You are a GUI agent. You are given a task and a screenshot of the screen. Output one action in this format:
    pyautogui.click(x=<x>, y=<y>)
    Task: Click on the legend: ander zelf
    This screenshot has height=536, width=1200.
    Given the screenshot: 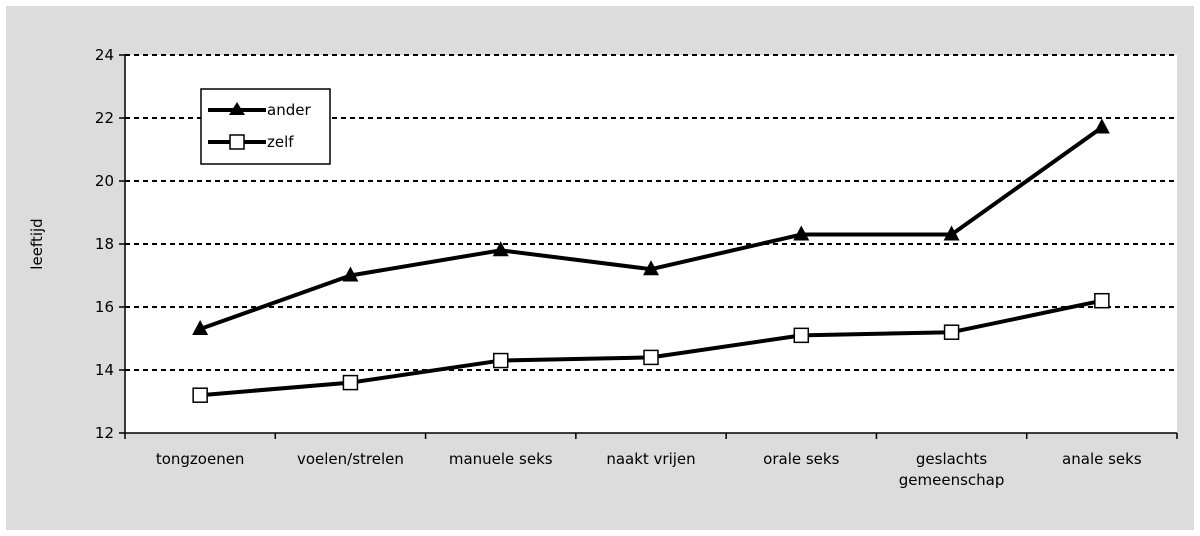 What is the action you would take?
    pyautogui.click(x=265, y=126)
    